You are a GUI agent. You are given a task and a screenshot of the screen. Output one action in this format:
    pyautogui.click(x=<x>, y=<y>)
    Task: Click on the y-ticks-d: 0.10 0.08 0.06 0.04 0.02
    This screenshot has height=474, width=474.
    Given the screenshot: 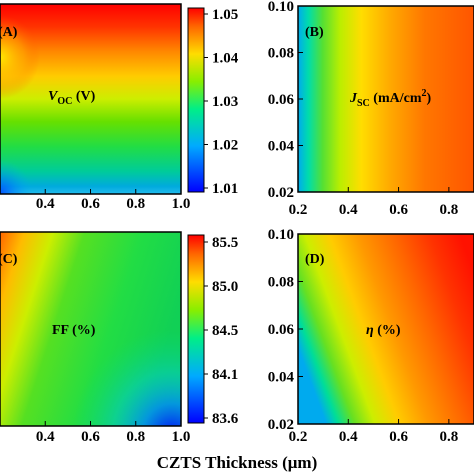 What is the action you would take?
    pyautogui.click(x=285, y=330)
    